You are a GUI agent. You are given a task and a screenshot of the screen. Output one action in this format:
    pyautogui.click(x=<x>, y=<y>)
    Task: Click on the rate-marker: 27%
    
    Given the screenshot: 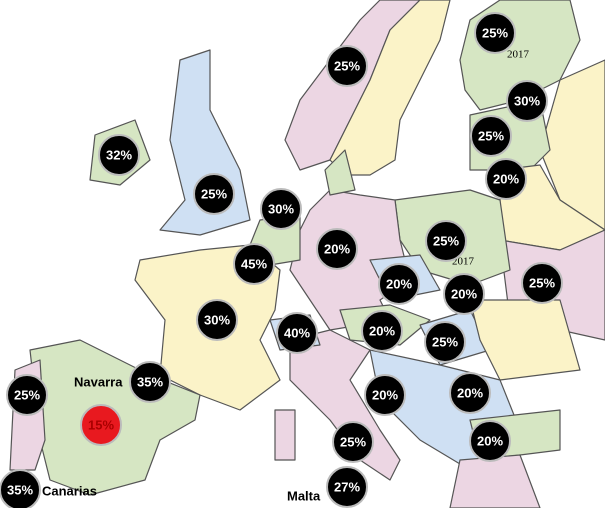 What is the action you would take?
    pyautogui.click(x=347, y=487)
    